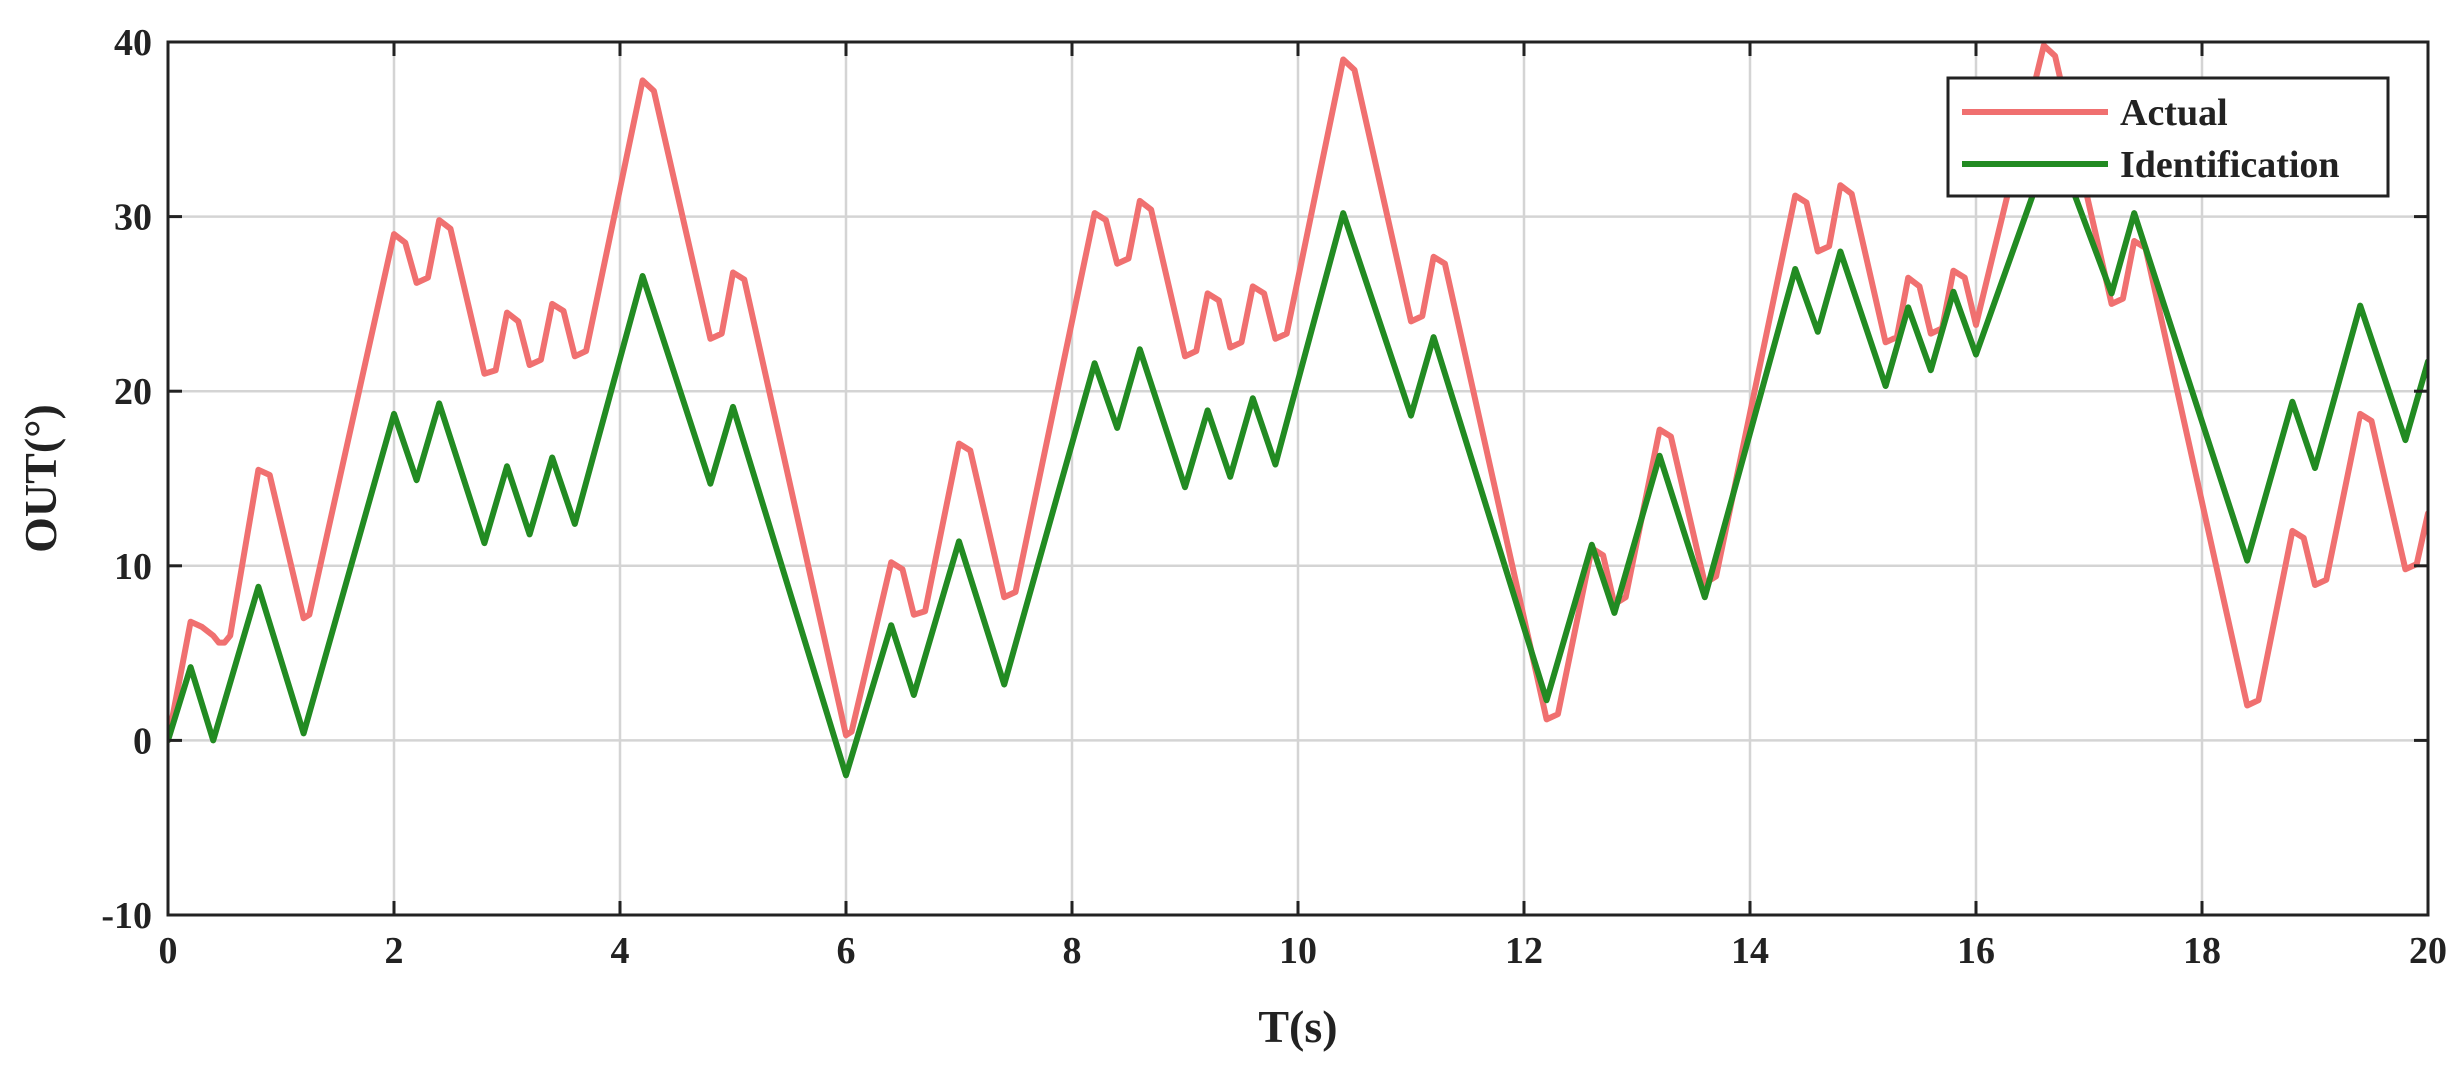  What do you see at coordinates (2428, 951) in the screenshot?
I see `x-tick-label: 20` at bounding box center [2428, 951].